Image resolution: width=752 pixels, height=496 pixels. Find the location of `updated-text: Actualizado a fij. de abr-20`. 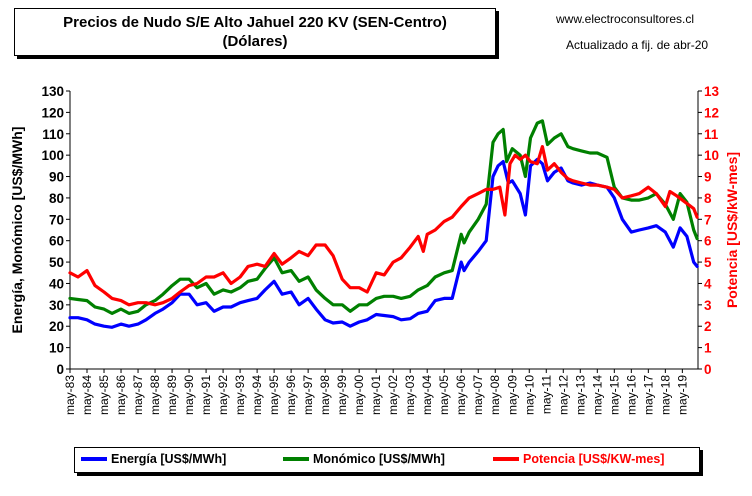

updated-text: Actualizado a fij. de abr-20 is located at coordinates (637, 45).